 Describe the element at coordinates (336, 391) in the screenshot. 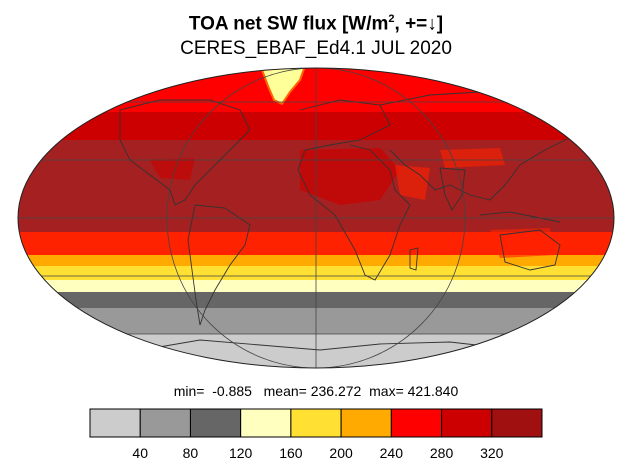

I see `stat-mean: 236.272` at that location.